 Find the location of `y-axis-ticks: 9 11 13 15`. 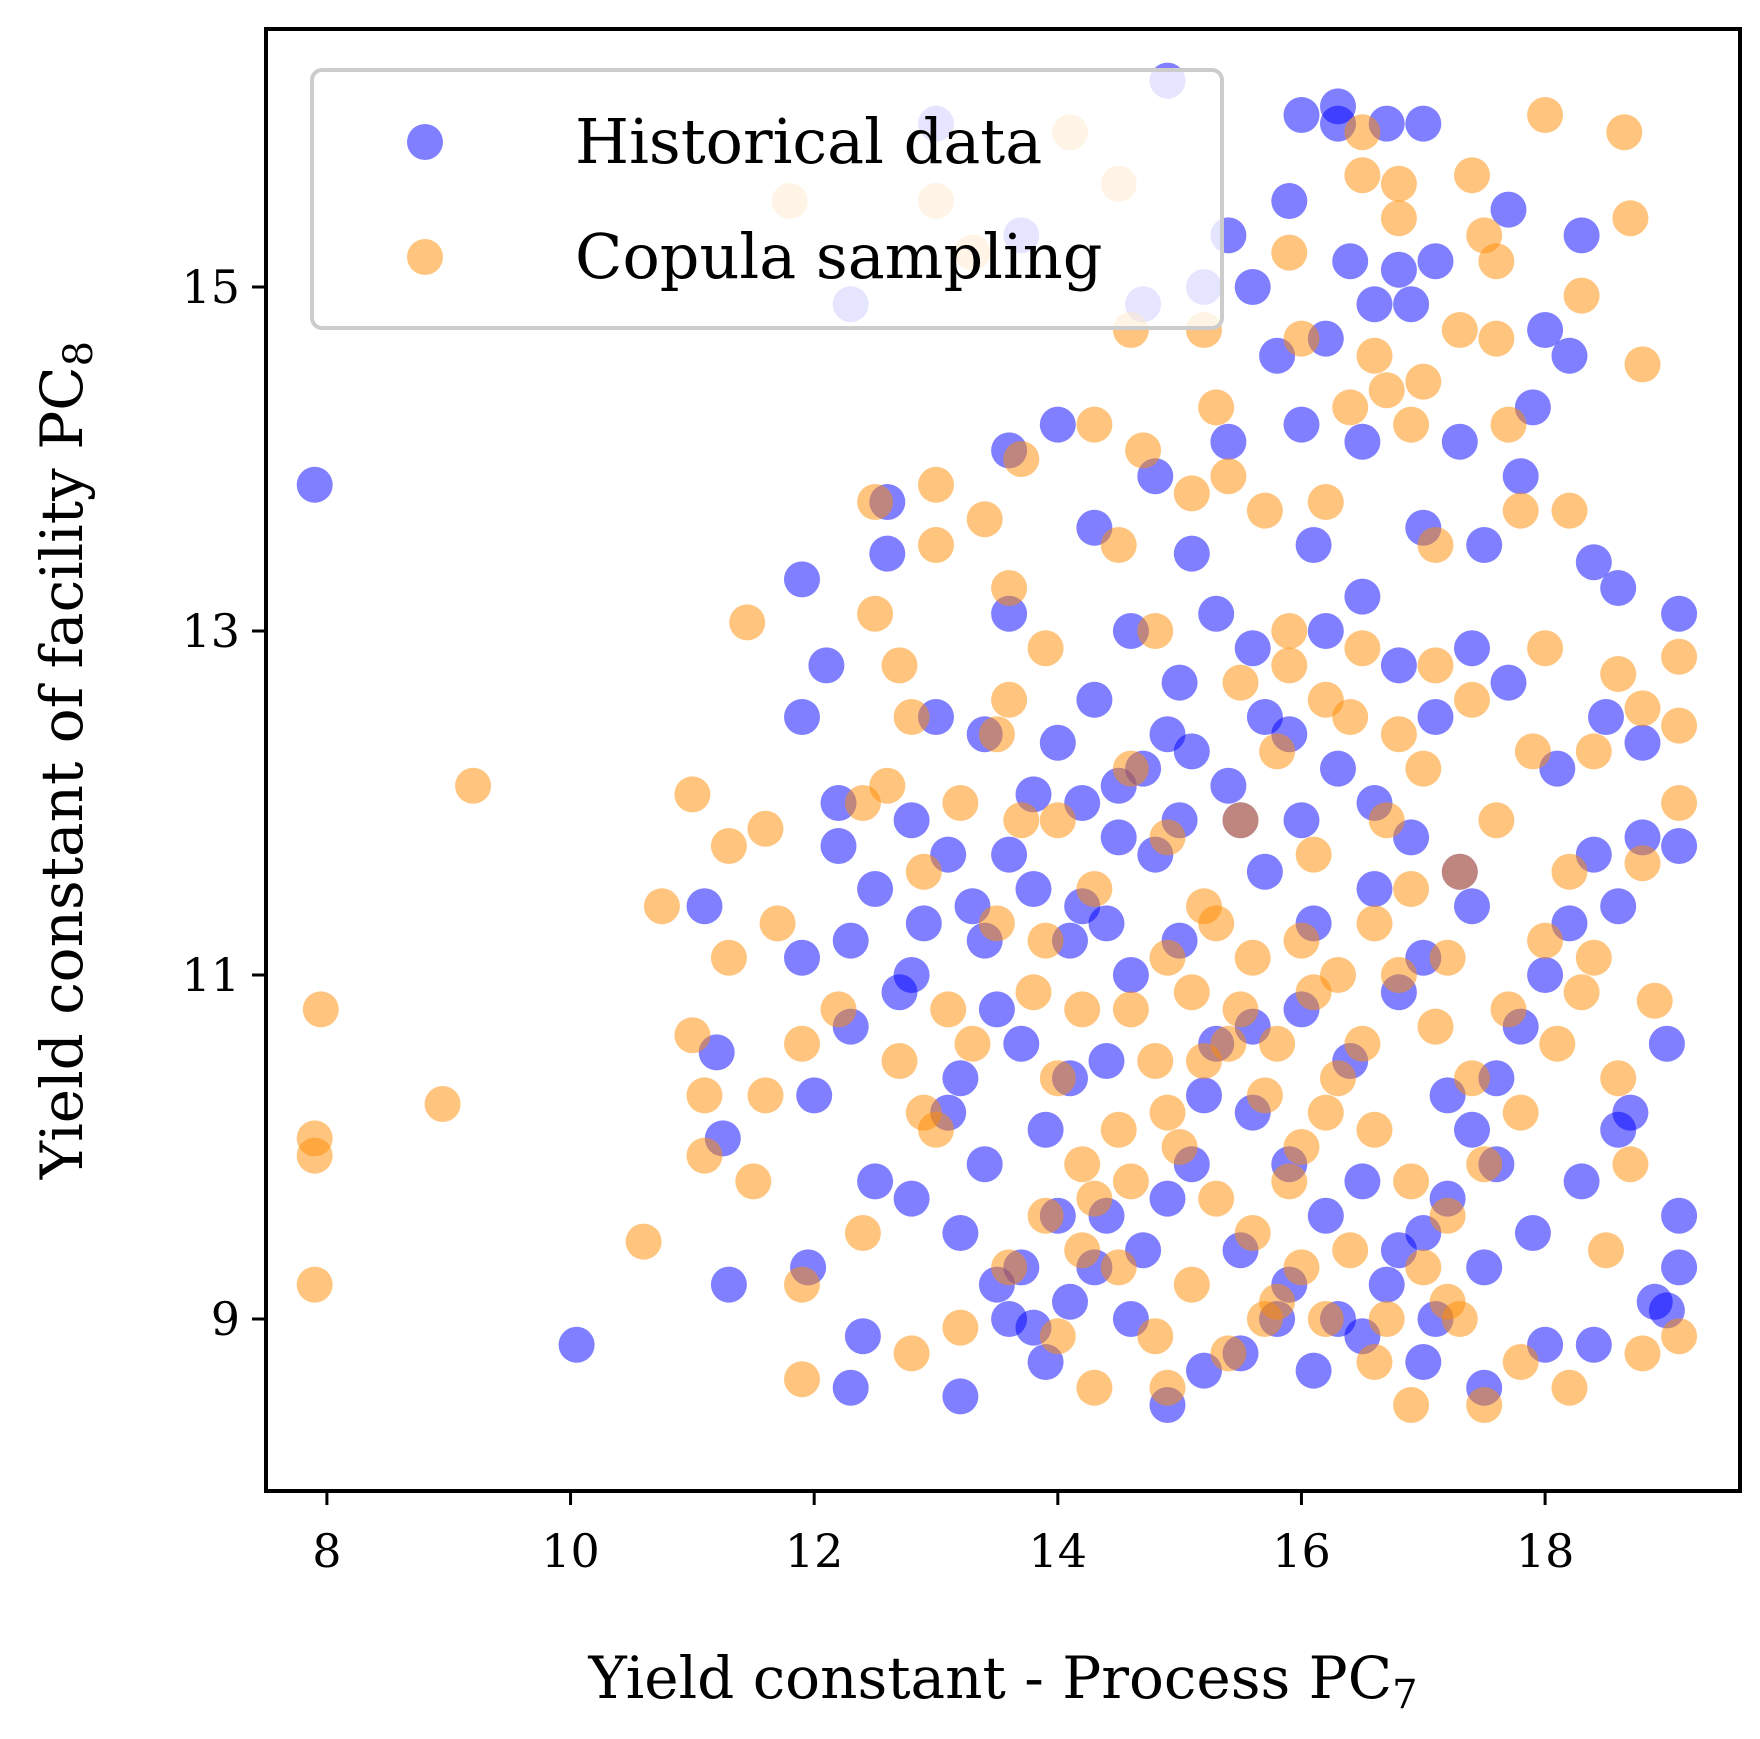

y-axis-ticks: 9 11 13 15 is located at coordinates (223, 803).